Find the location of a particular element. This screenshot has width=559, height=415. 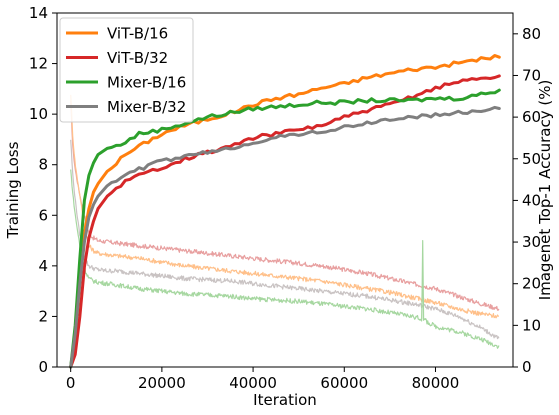

right-y-tick-label: 60 is located at coordinates (531, 117).